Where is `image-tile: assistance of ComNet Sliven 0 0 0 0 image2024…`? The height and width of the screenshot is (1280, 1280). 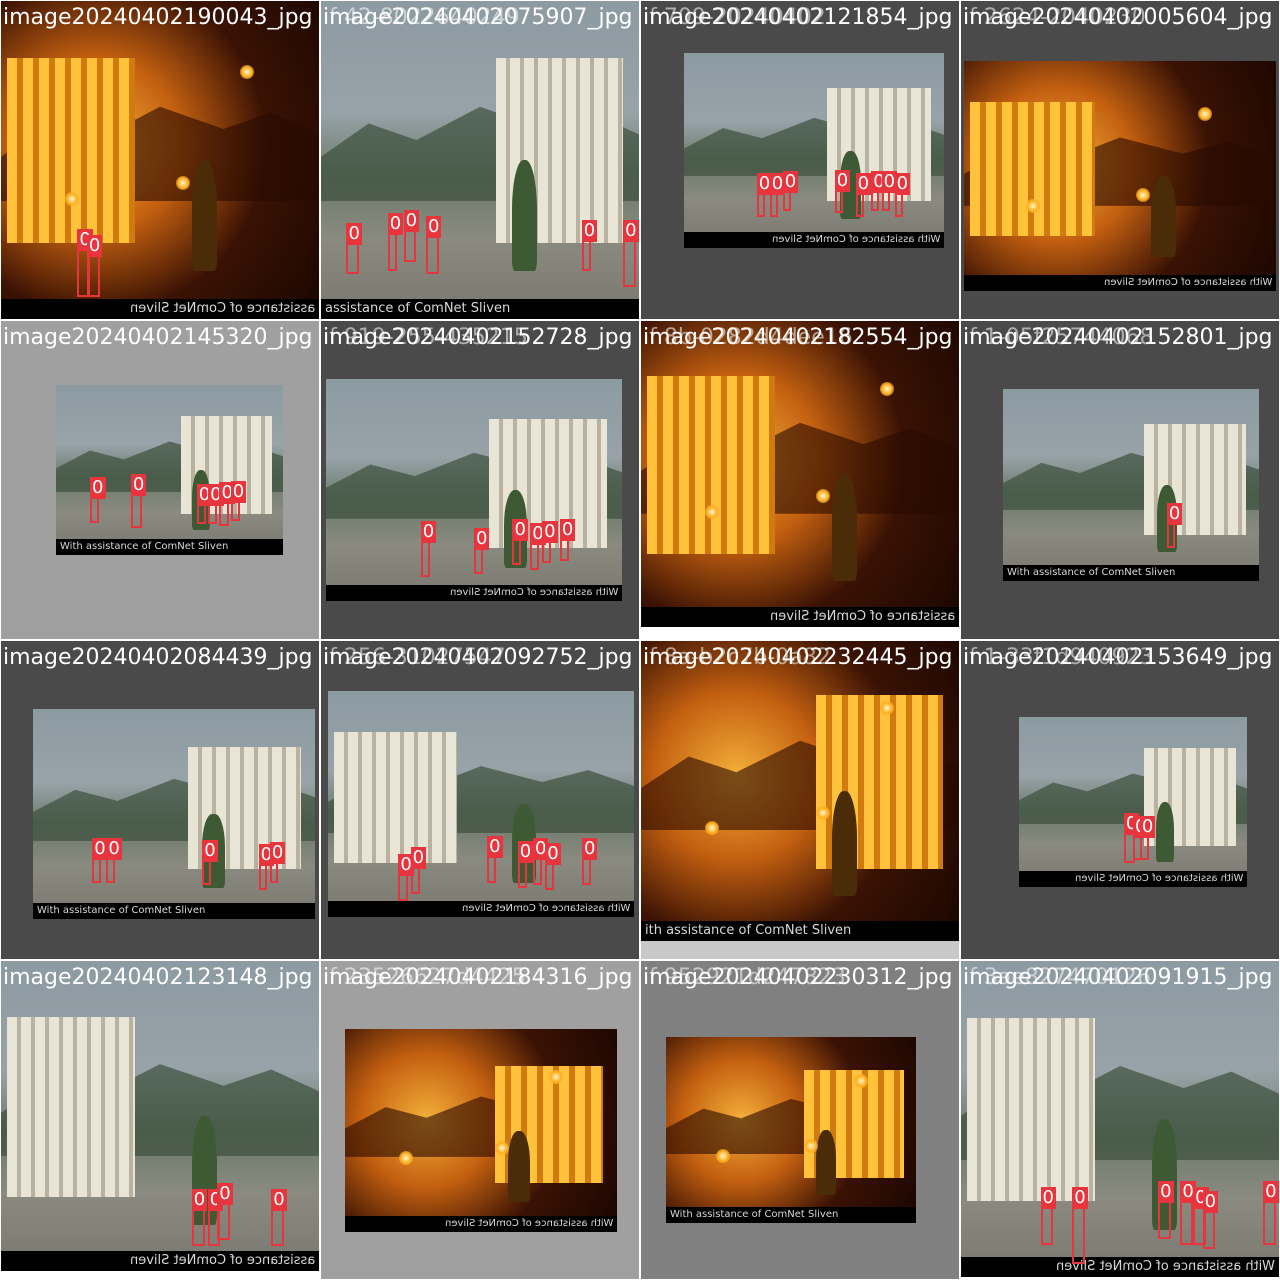 image-tile: assistance of ComNet Sliven 0 0 0 0 image2024… is located at coordinates (160, 1120).